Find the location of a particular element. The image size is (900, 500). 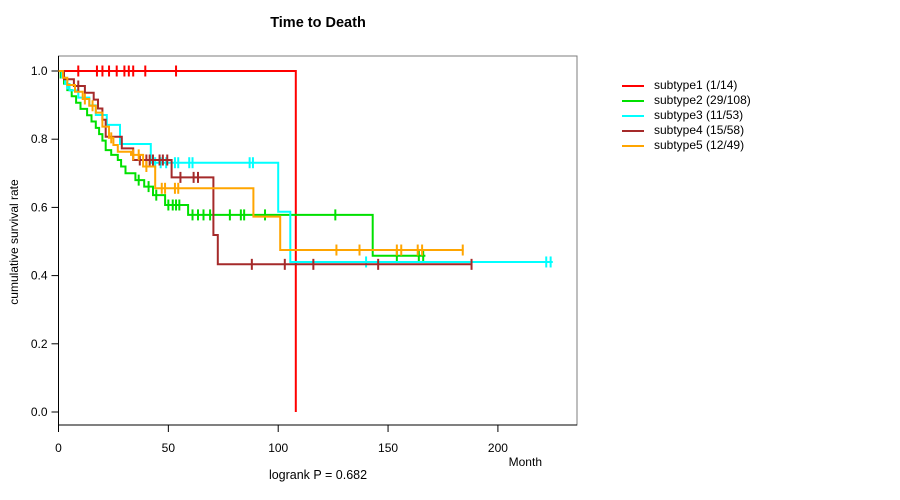

y-tick-label: 1.0 is located at coordinates (39, 71).